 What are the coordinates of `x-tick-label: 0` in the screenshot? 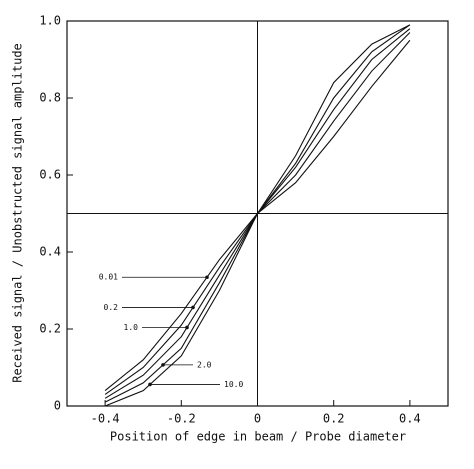 It's located at (257, 419).